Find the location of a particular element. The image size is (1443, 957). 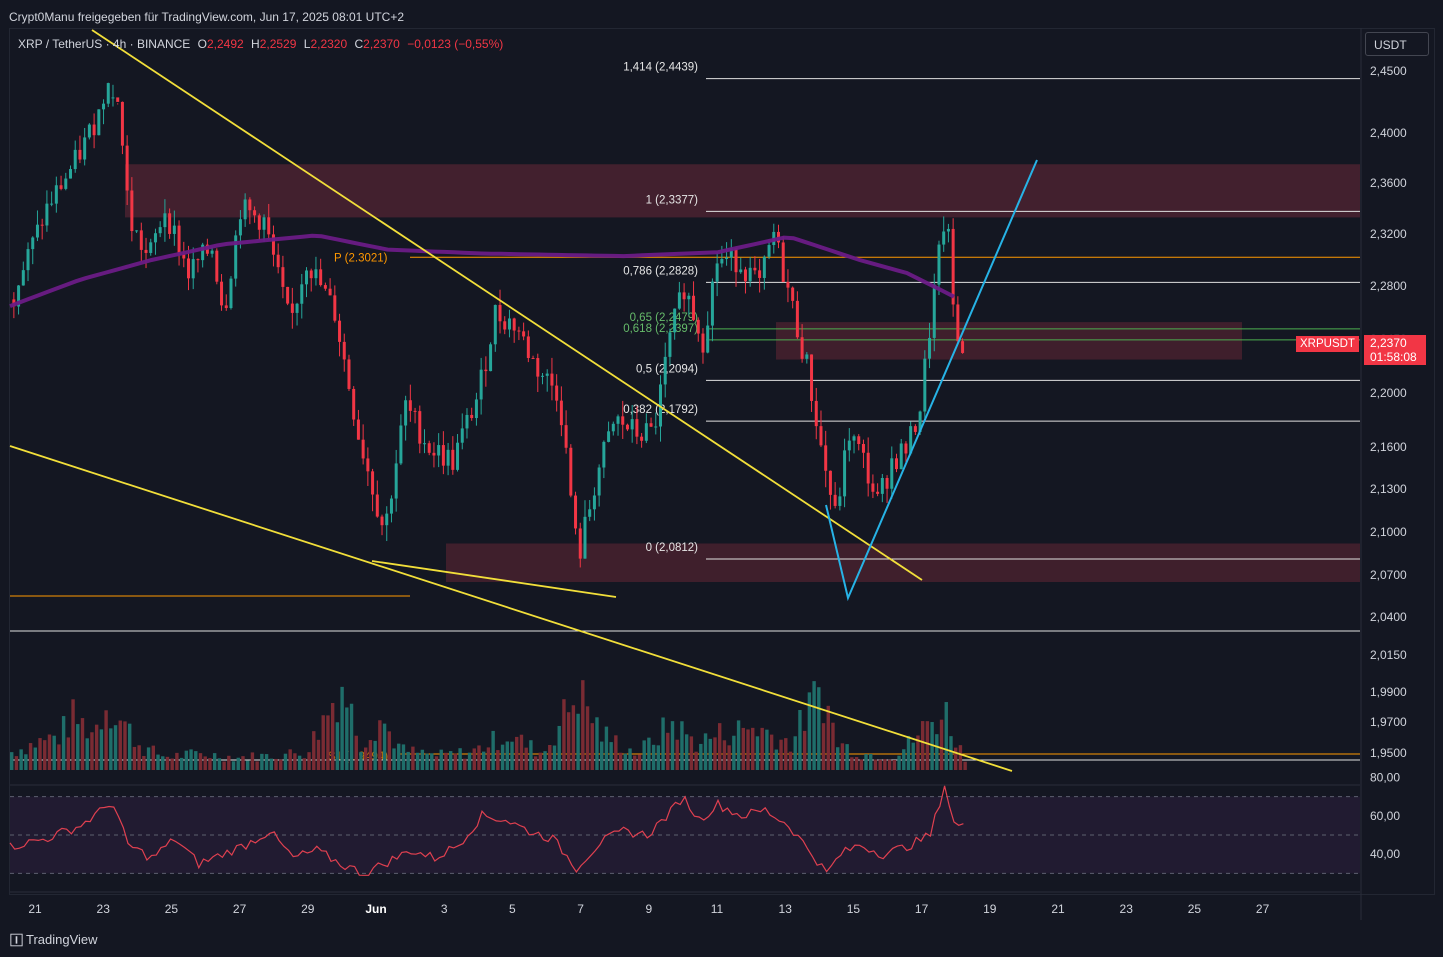

price-tick-label: 1,9900 is located at coordinates (1388, 692).